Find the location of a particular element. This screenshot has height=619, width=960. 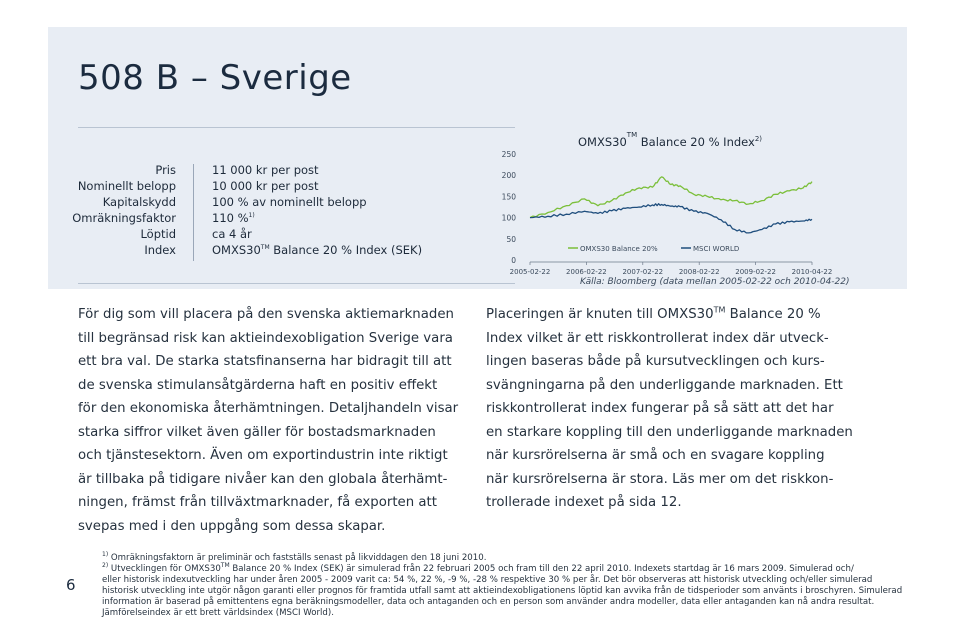

body-line-b: Balance 20 % is located at coordinates (773, 314).